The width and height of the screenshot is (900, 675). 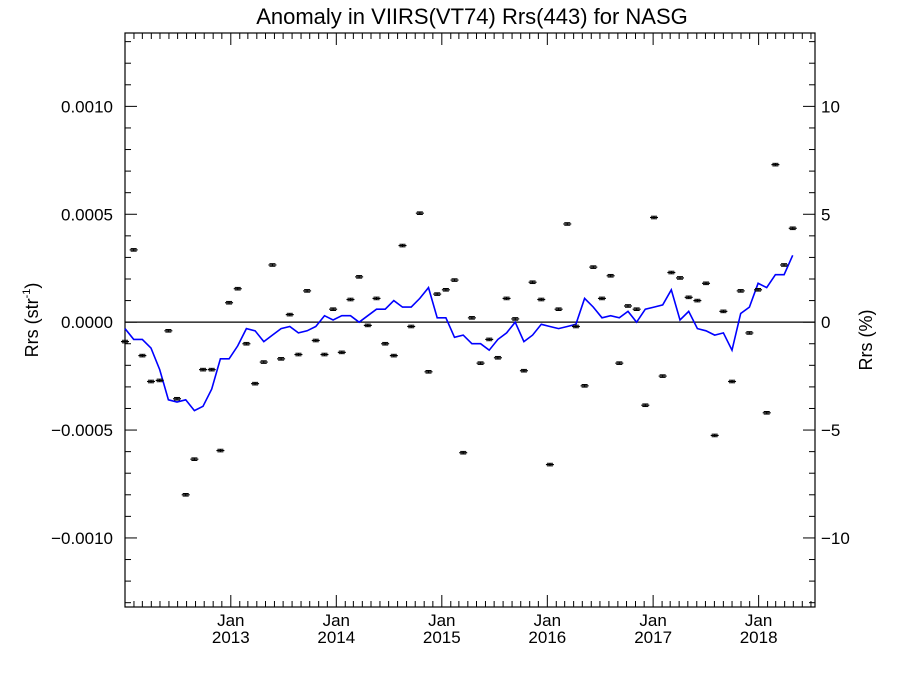 What do you see at coordinates (472, 16) in the screenshot?
I see `chart-title: Anomaly in VIIRS(VT74) Rrs(443) for NASG` at bounding box center [472, 16].